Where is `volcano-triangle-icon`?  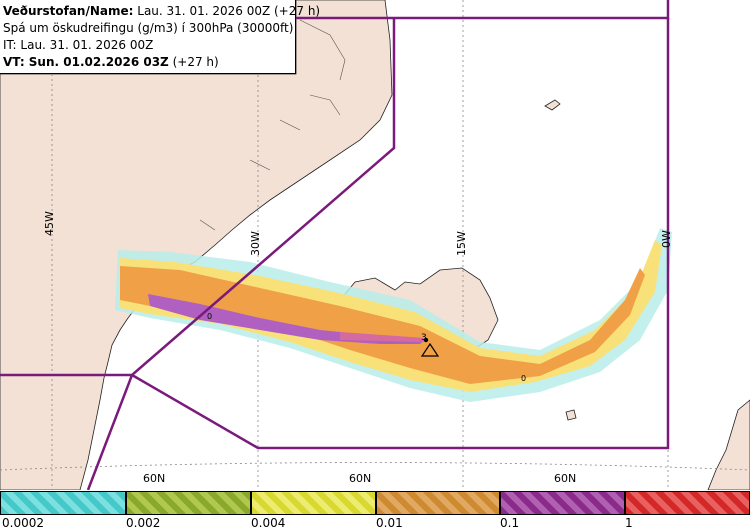 volcano-triangle-icon is located at coordinates (430, 349).